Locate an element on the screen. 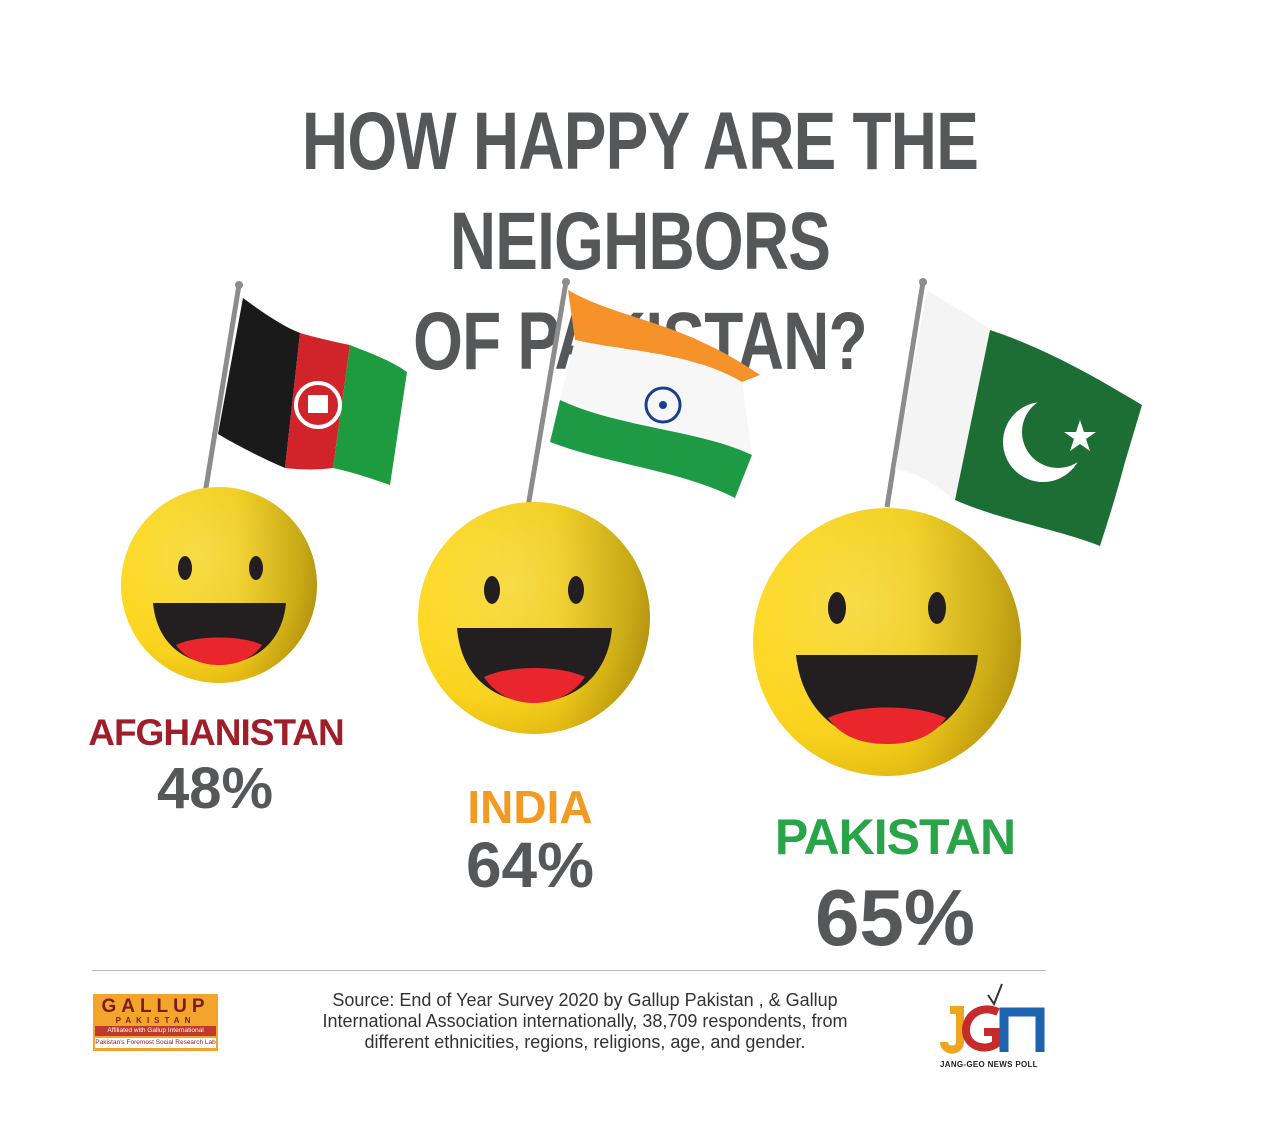 Image resolution: width=1280 pixels, height=1133 pixels. percent-pakistan: 65% is located at coordinates (895, 917).